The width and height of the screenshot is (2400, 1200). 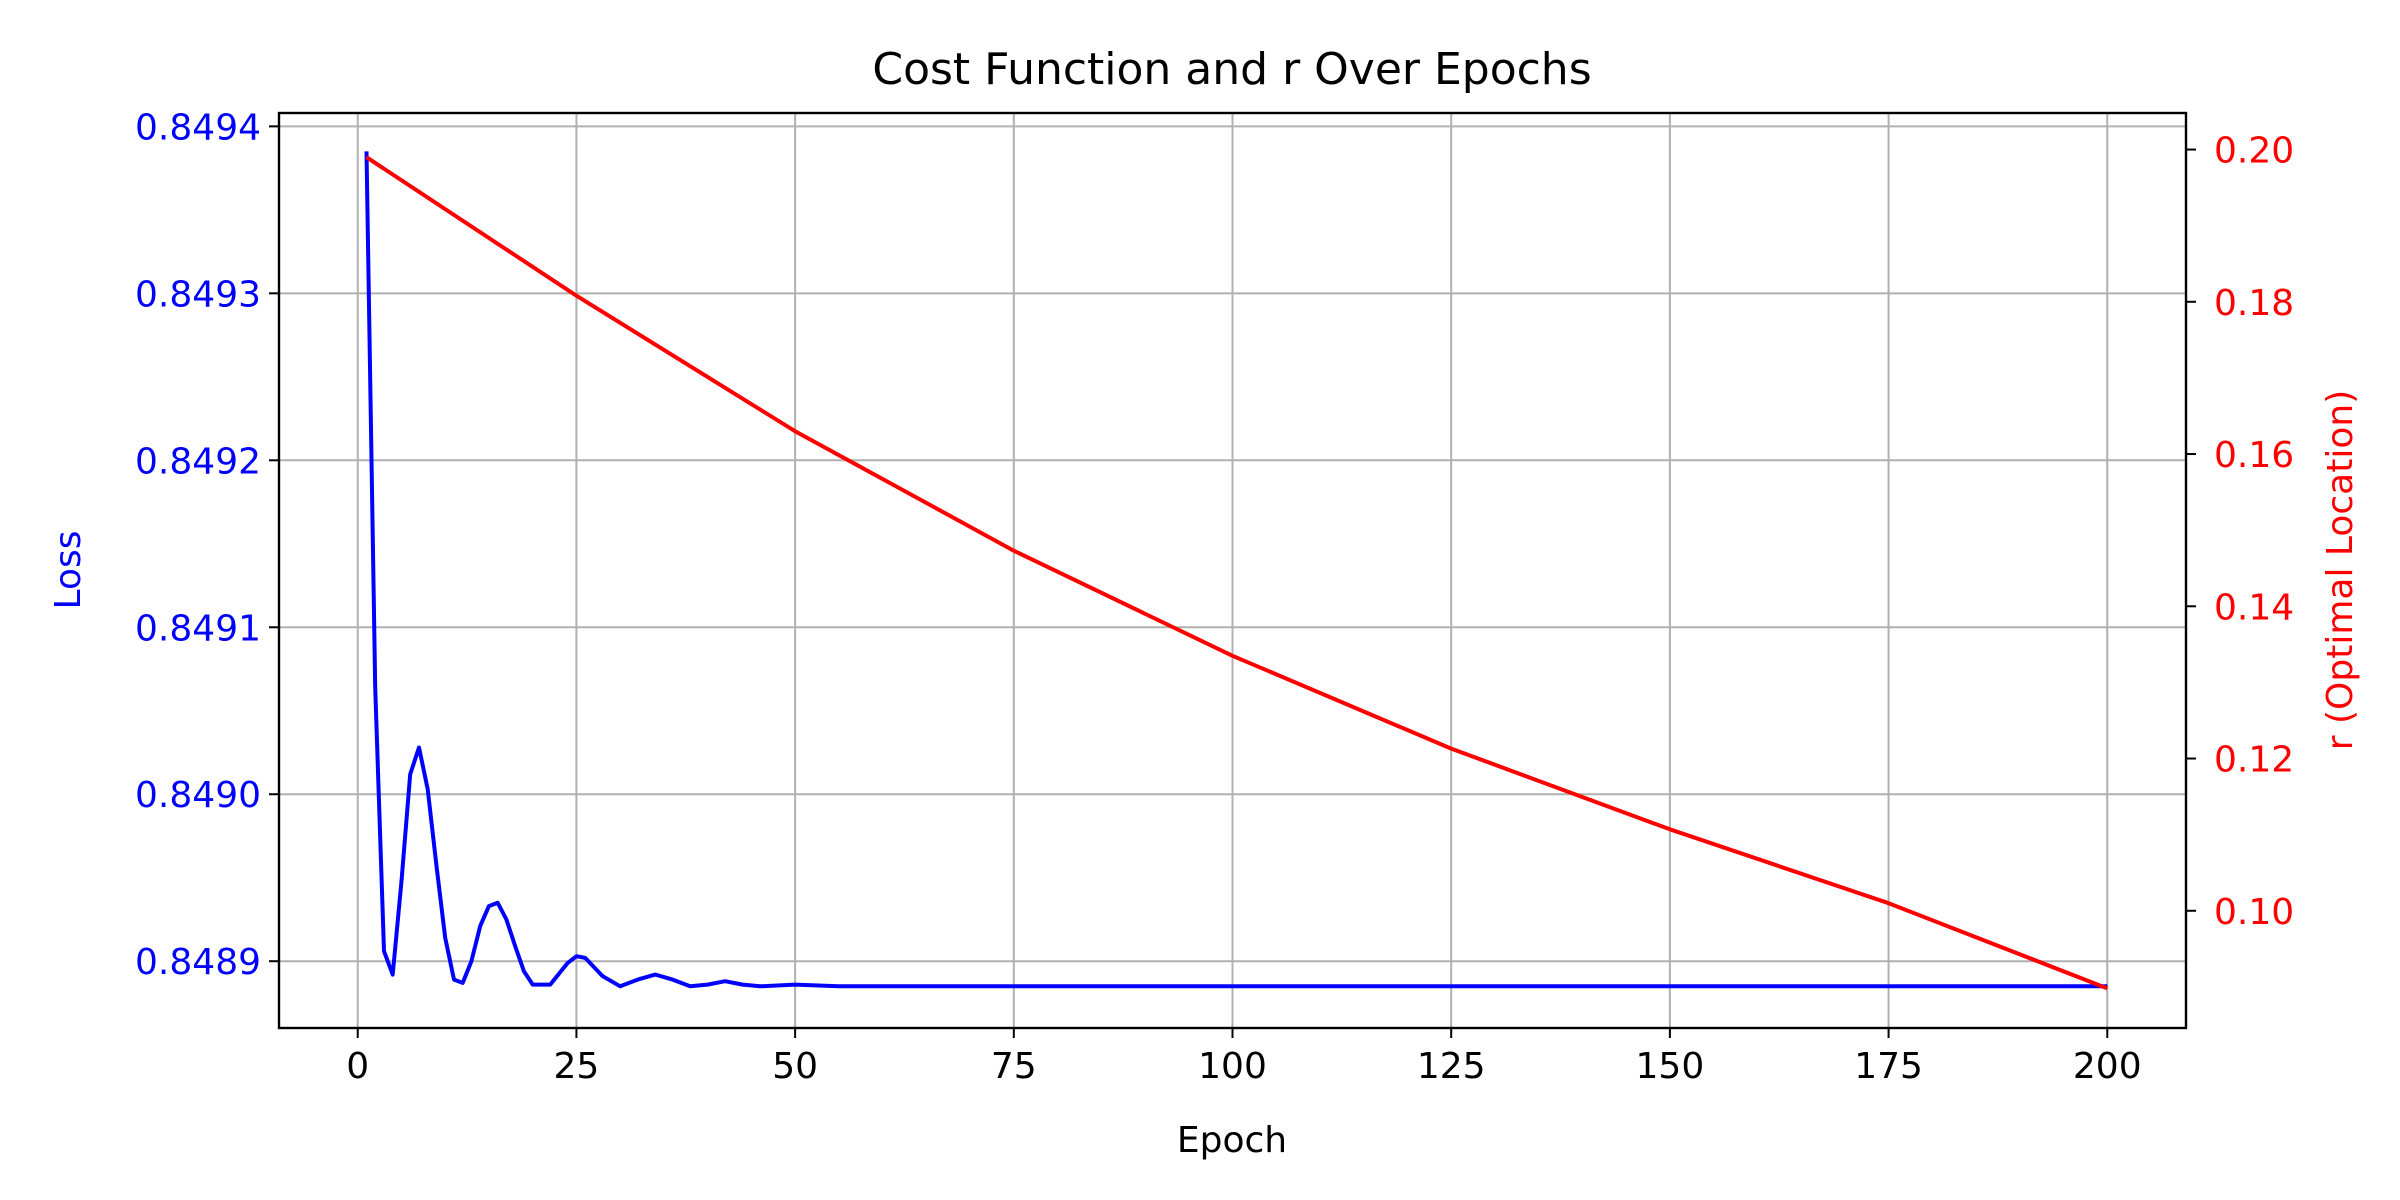 I want to click on x-tick-label: 25, so click(x=577, y=1066).